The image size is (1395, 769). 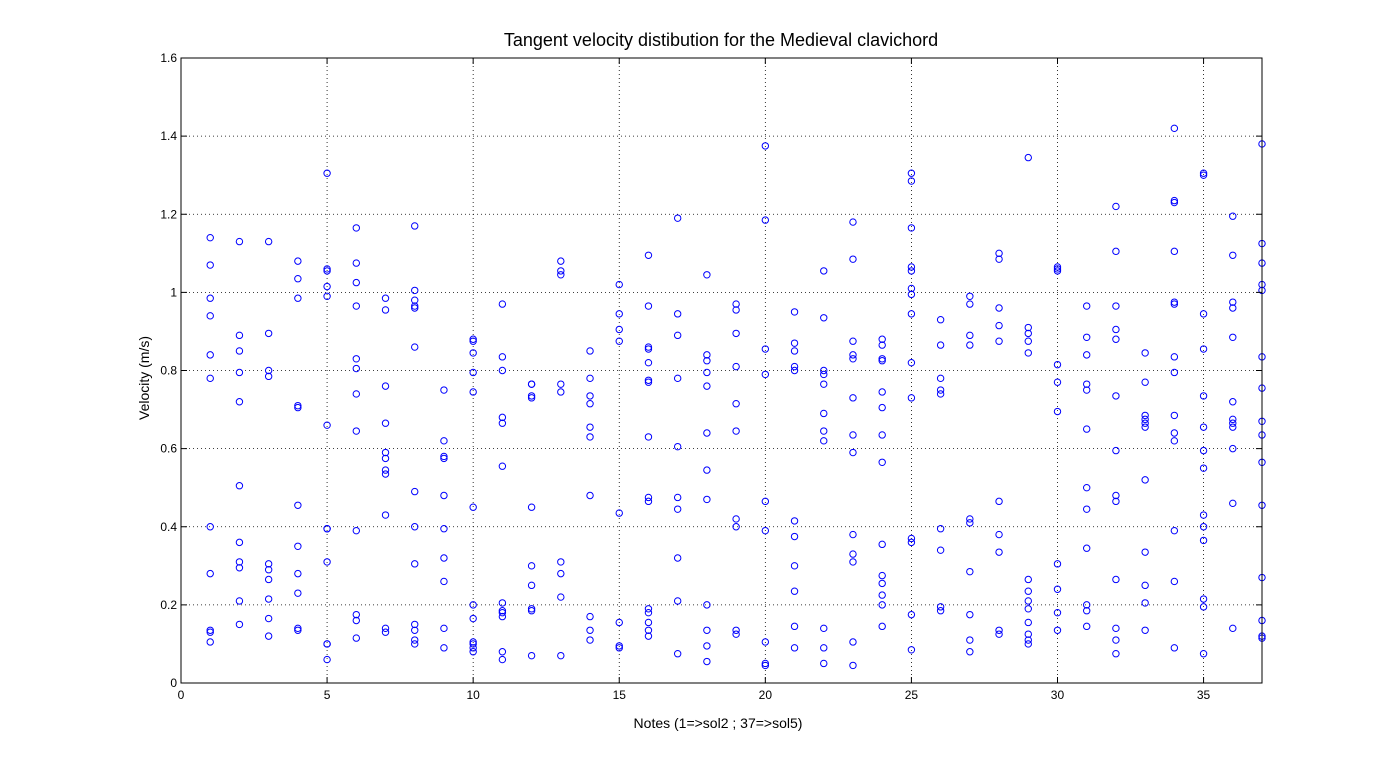 I want to click on y-tick-label: 1.2, so click(x=168, y=214).